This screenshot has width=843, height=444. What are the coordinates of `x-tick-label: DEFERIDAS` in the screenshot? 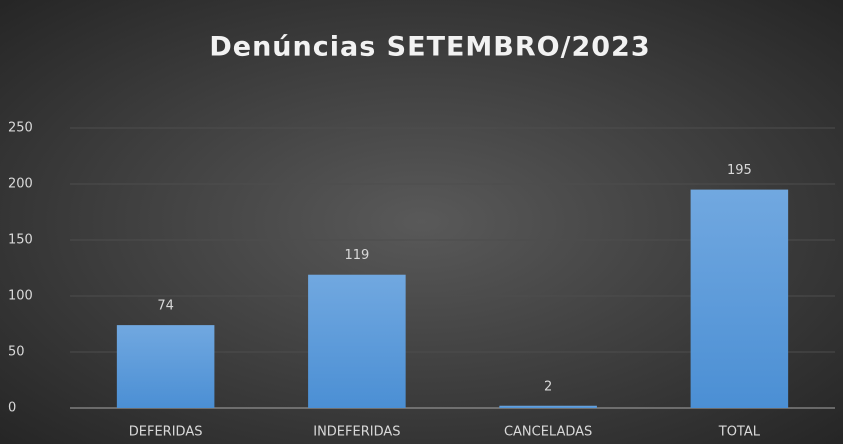 It's located at (166, 432).